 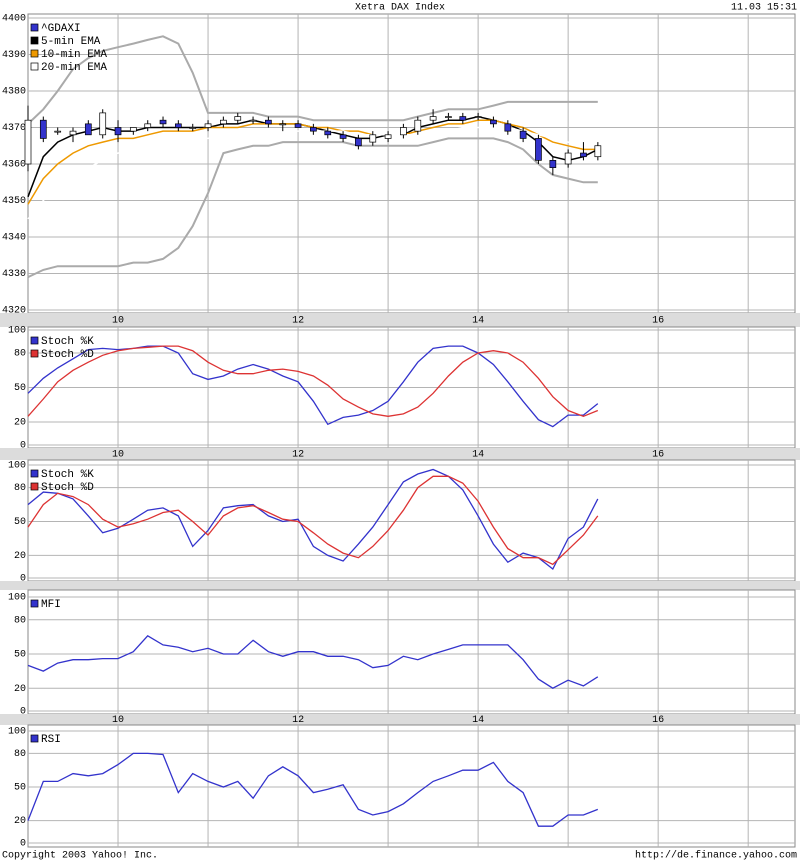 What do you see at coordinates (14, 92) in the screenshot?
I see `y-tick-label: 4380` at bounding box center [14, 92].